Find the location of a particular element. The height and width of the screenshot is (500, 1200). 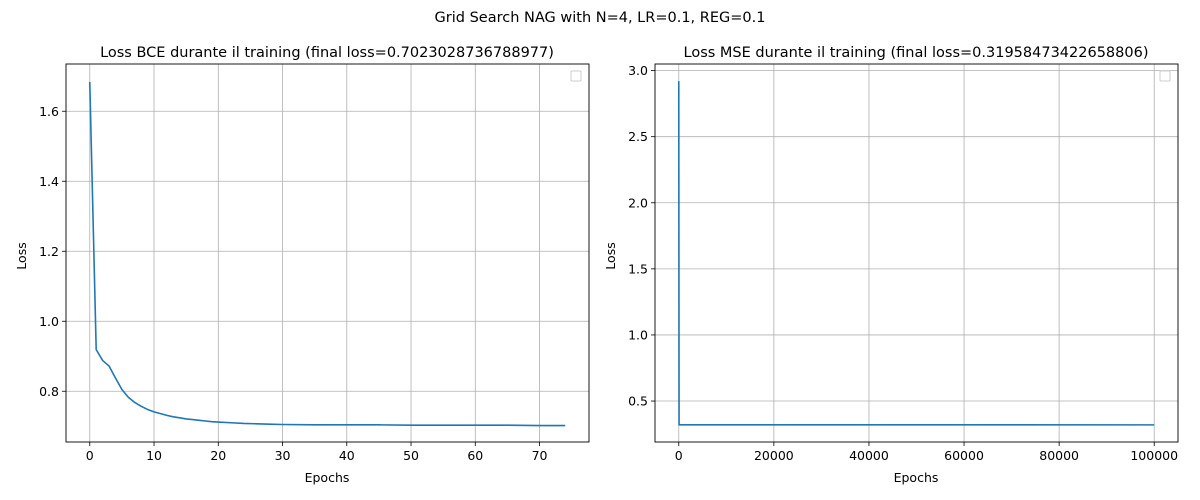

bce-y-tick-label: 1.6 is located at coordinates (49, 111).